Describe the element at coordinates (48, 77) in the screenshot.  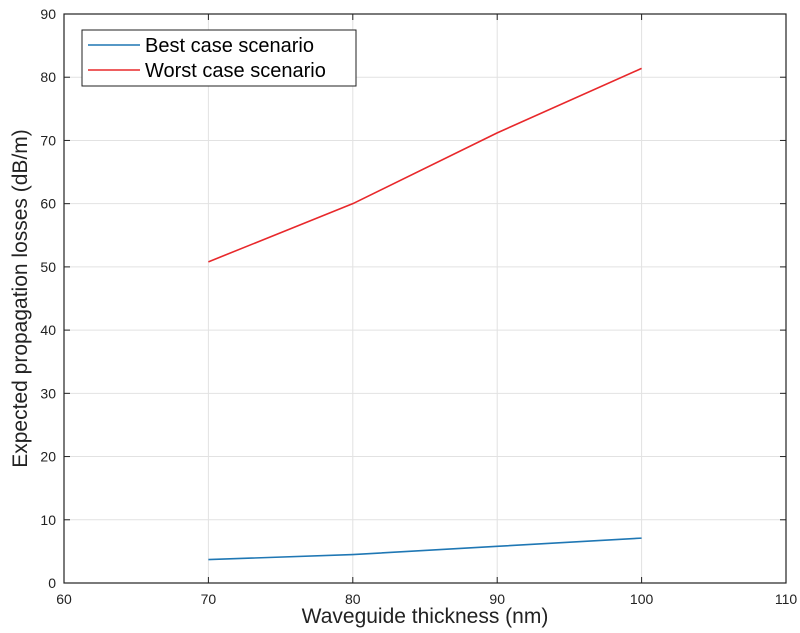
I see `y-tick-label: 80` at that location.